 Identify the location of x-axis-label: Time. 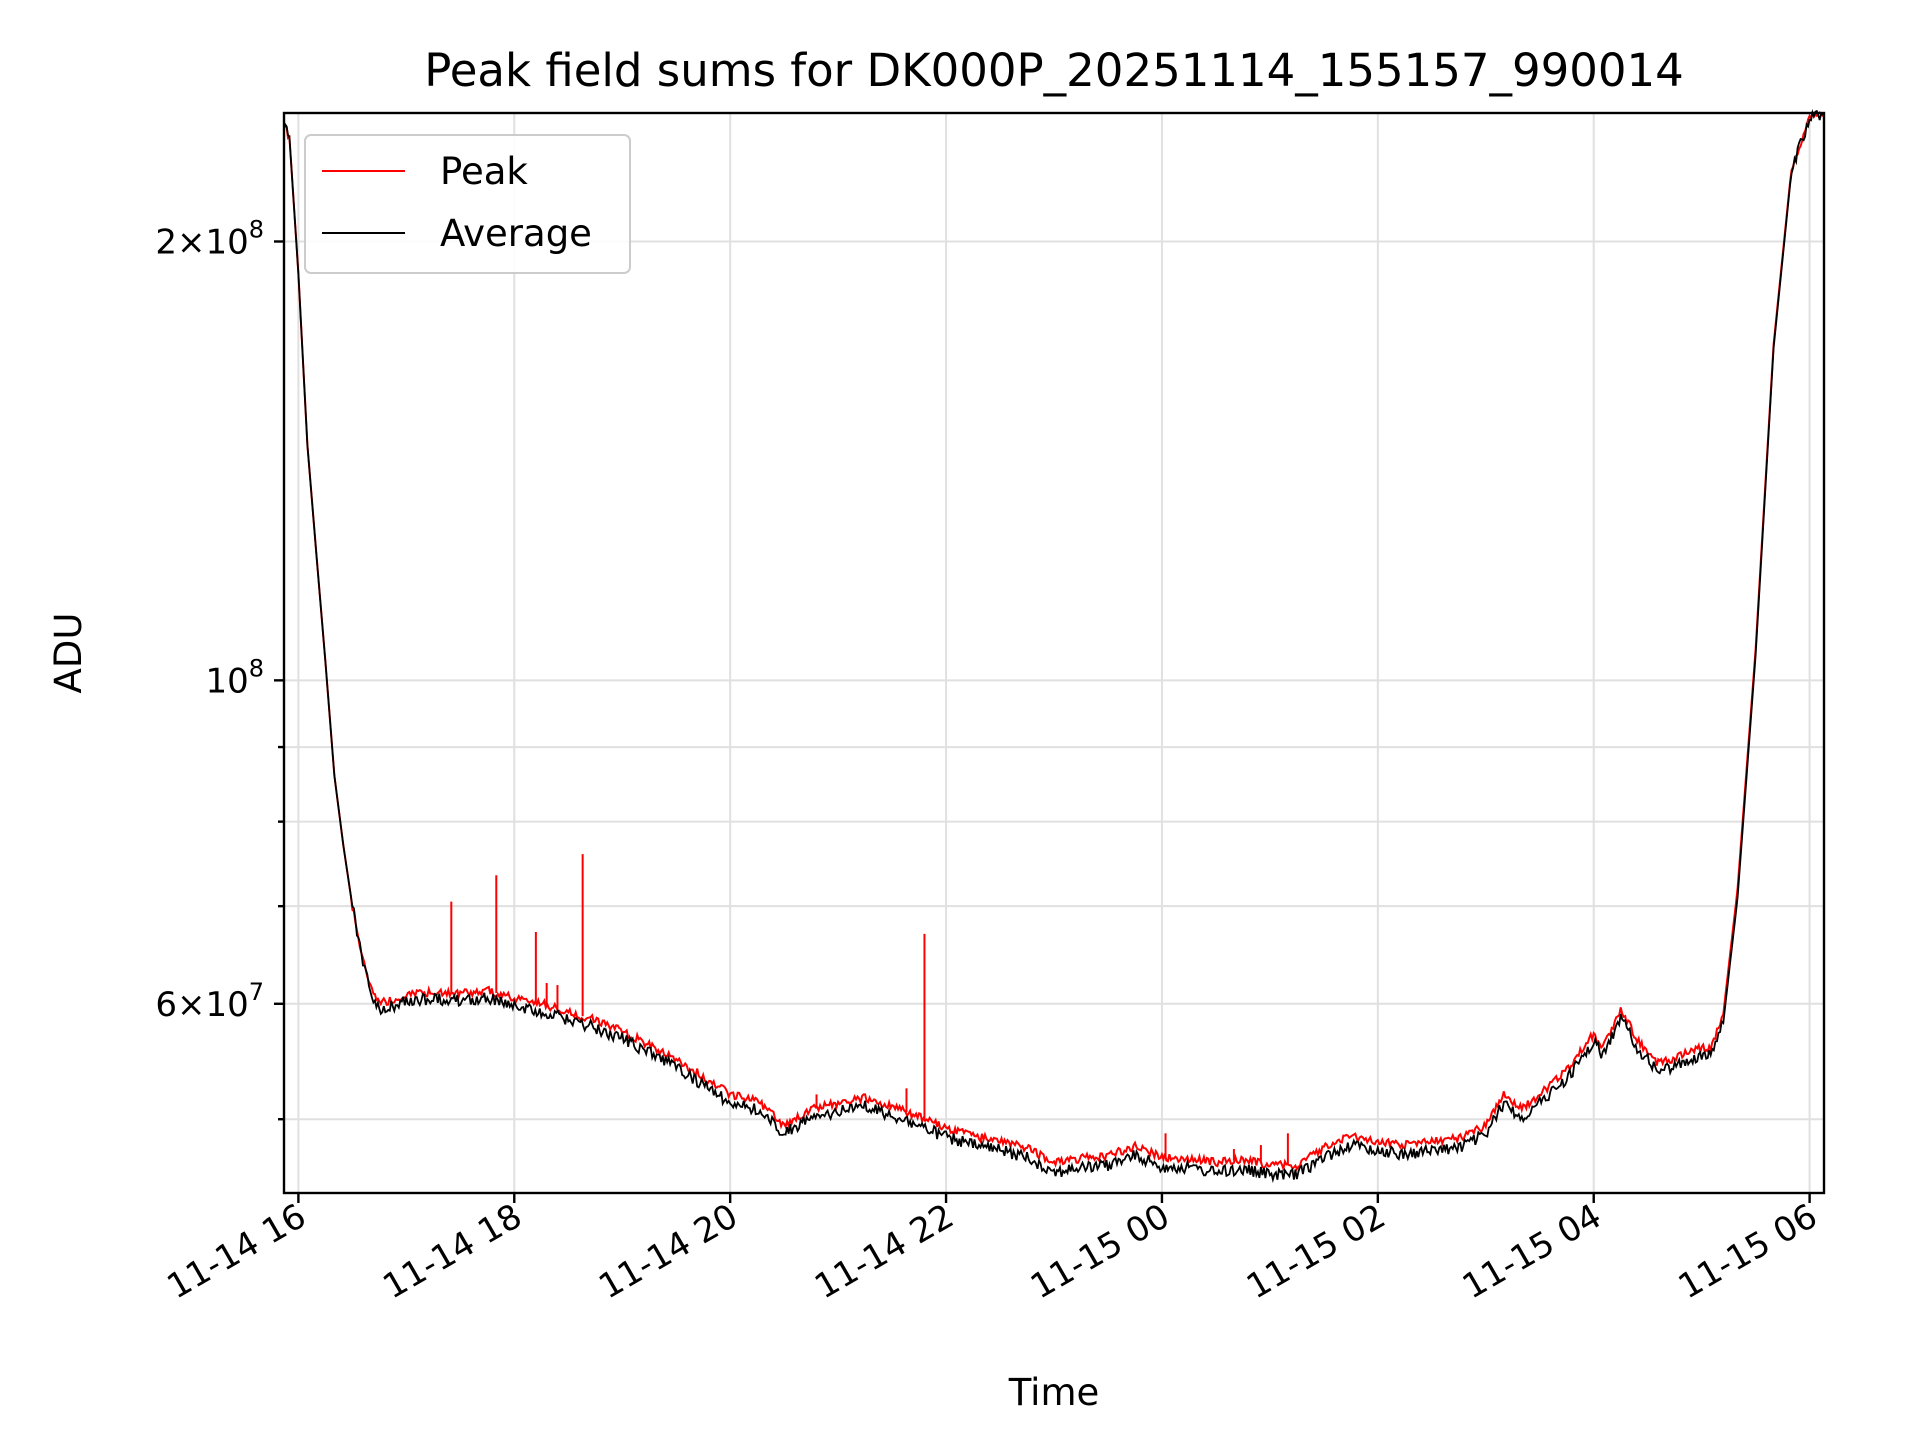
(1054, 1392).